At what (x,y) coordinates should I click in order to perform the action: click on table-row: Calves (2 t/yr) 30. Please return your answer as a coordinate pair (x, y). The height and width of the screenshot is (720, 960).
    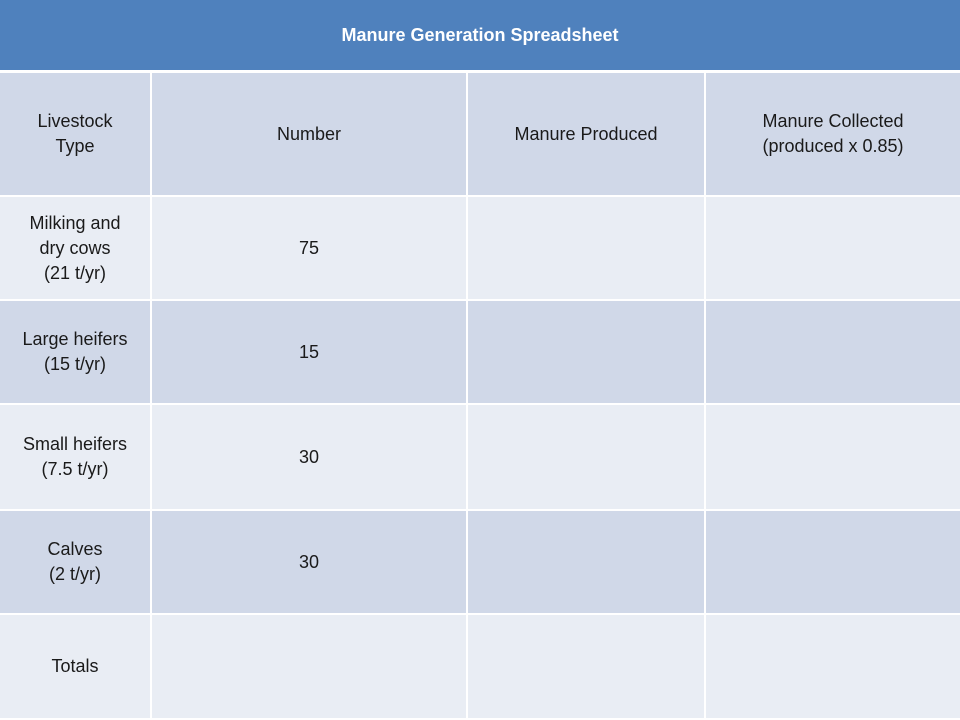
    Looking at the image, I should click on (480, 563).